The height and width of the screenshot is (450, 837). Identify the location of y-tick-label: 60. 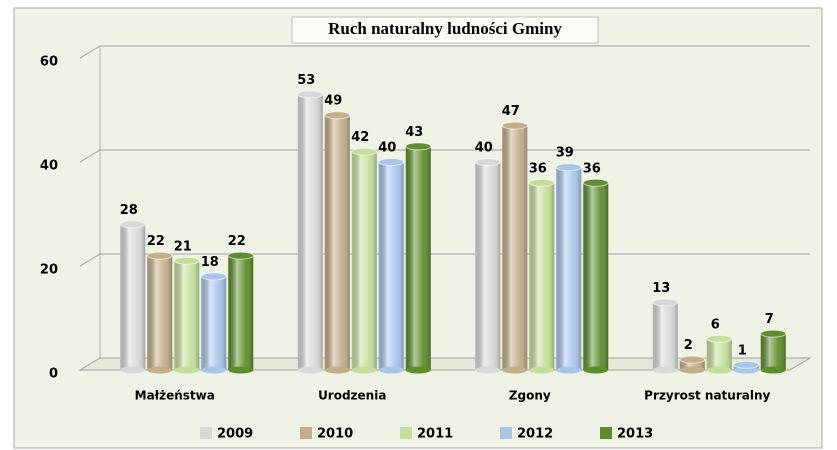
(49, 62).